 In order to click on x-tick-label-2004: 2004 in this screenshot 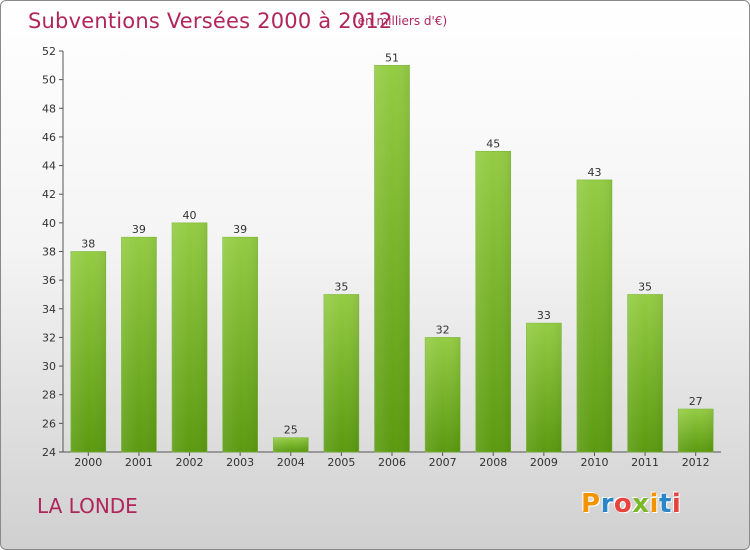, I will do `click(291, 462)`.